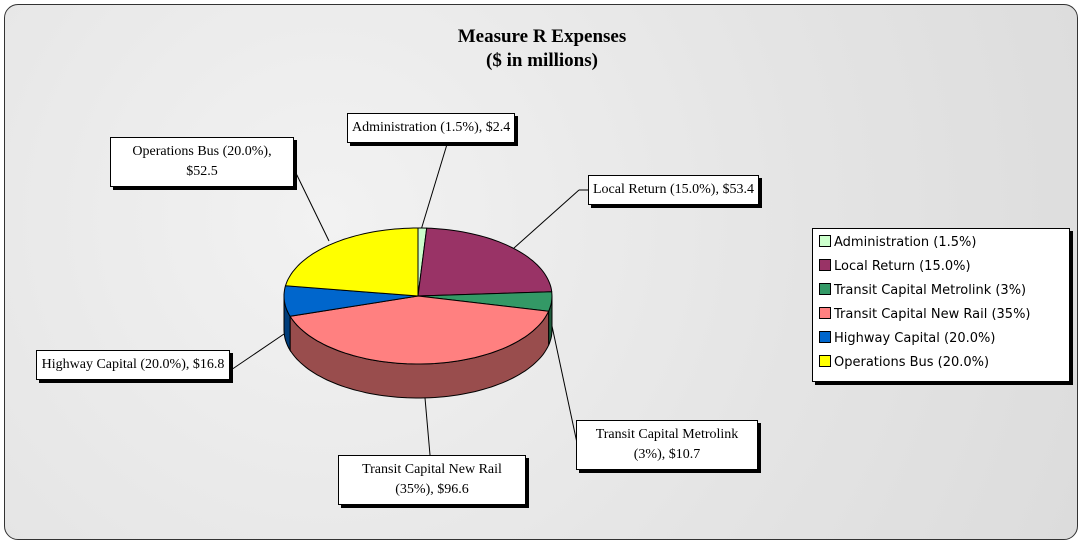 Image resolution: width=1084 pixels, height=546 pixels. I want to click on data-label: Highway Capital (20.0%), $16.8, so click(133, 365).